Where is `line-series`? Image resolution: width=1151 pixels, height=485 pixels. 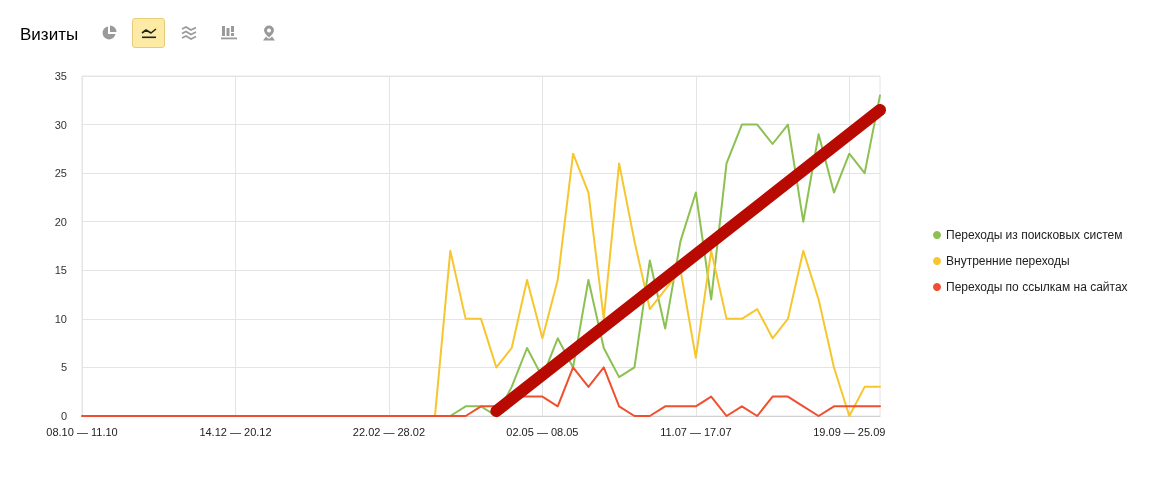
line-series is located at coordinates (481, 391).